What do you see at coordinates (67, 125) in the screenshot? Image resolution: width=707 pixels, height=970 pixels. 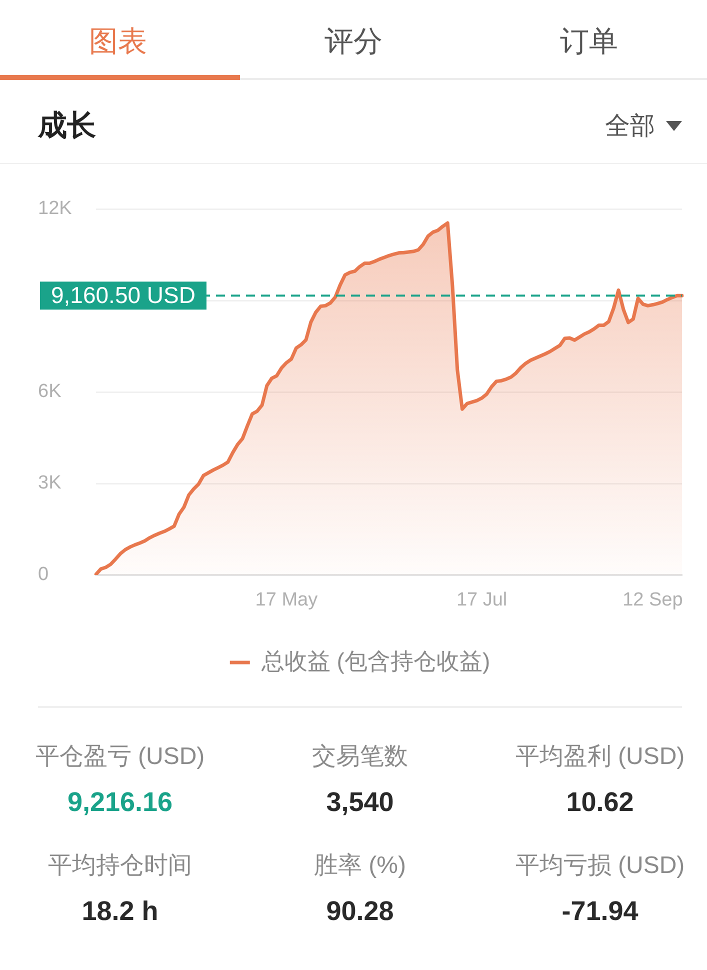 I see `chart-title: 成长` at bounding box center [67, 125].